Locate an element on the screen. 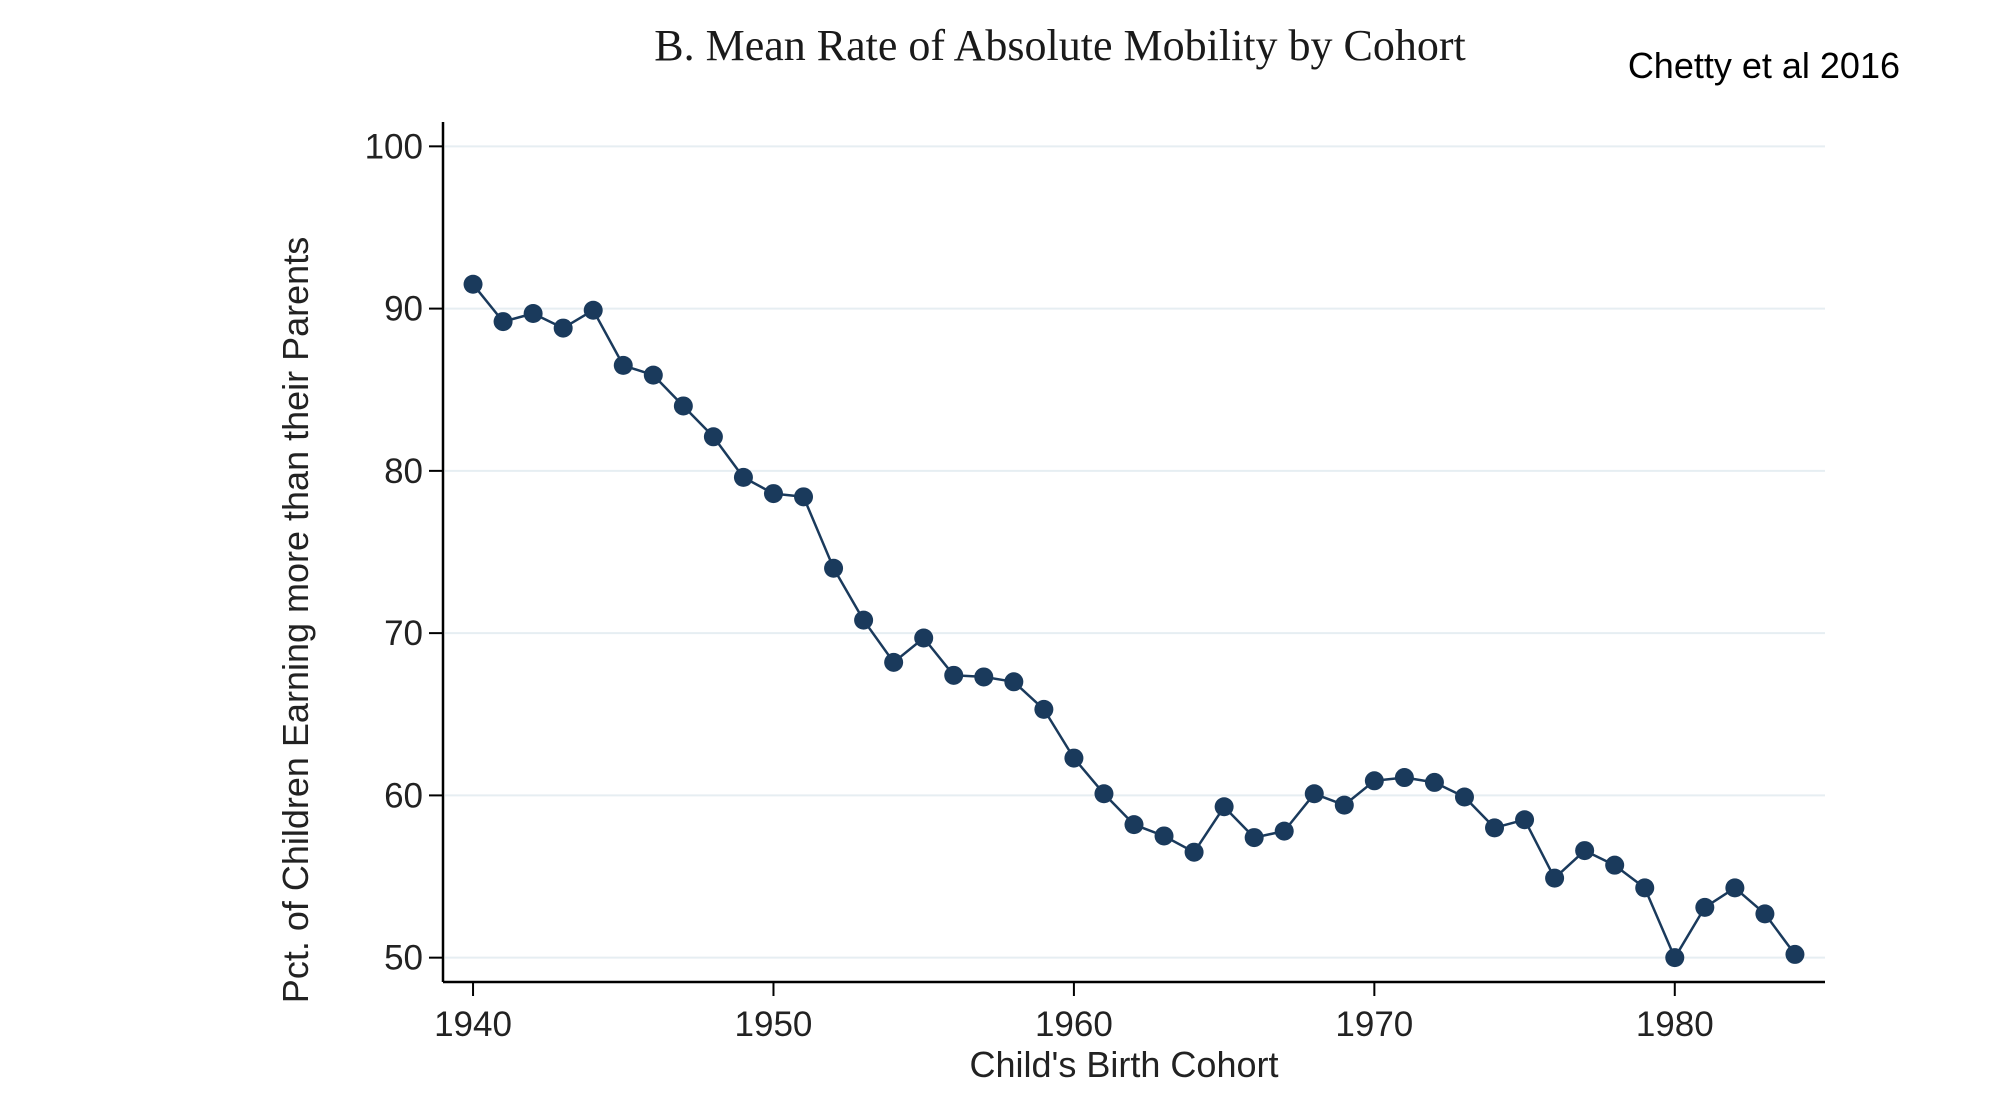  data-point-1966 is located at coordinates (1254, 838).